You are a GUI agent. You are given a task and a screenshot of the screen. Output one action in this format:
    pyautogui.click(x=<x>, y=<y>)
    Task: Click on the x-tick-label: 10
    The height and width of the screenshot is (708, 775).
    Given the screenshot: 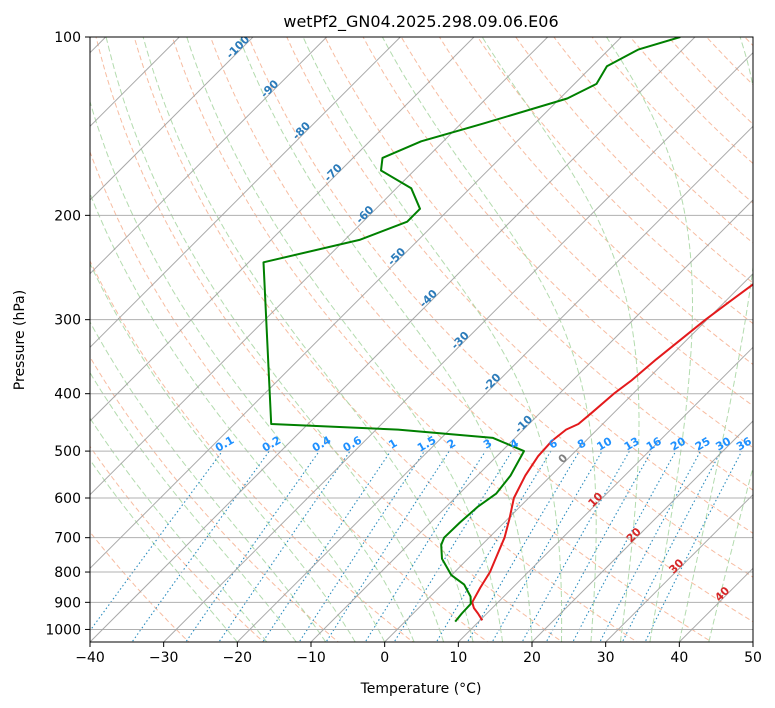 What is the action you would take?
    pyautogui.click(x=458, y=658)
    